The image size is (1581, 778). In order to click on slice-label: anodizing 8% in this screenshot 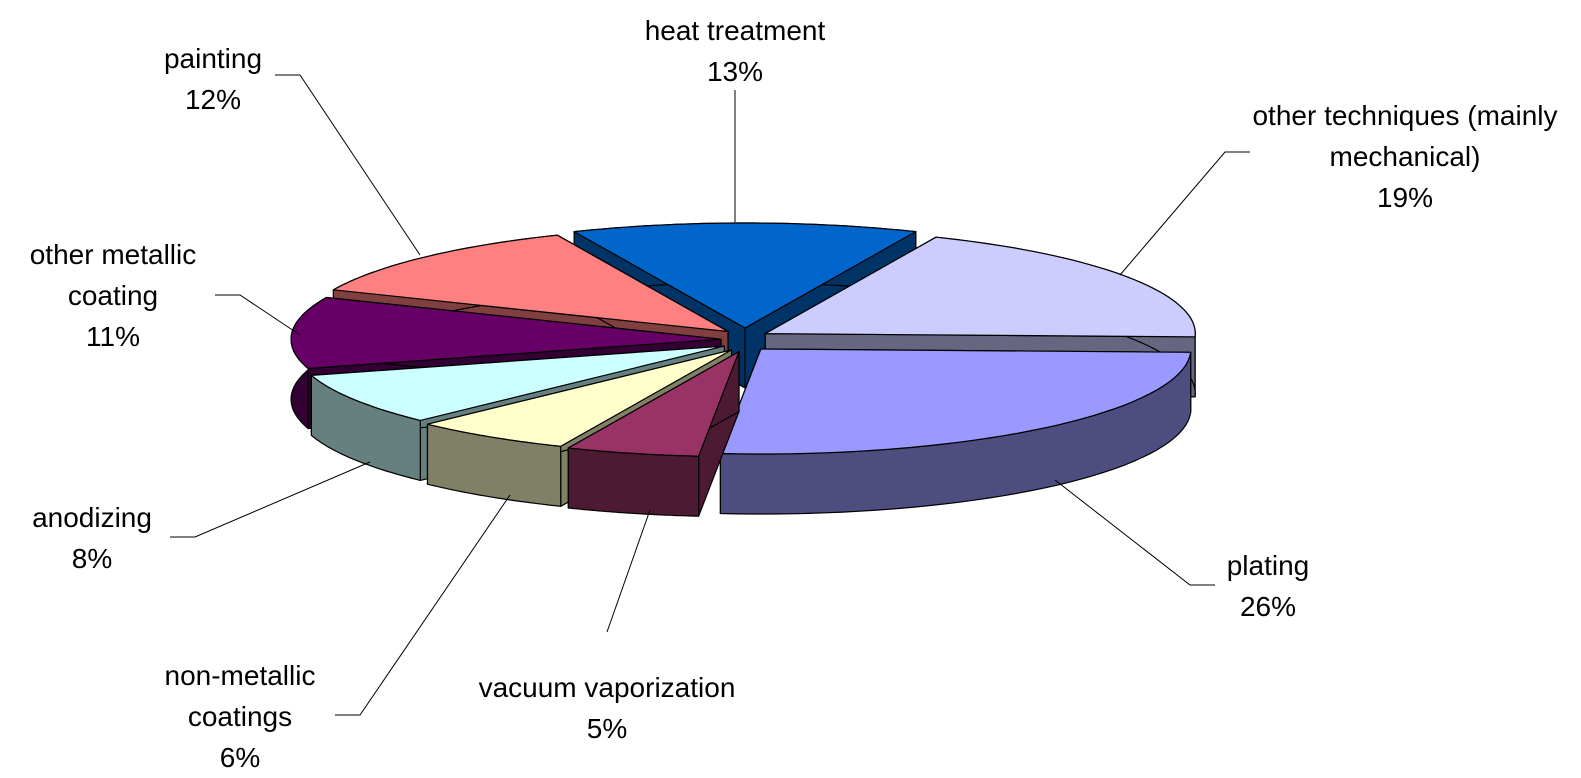, I will do `click(92, 538)`.